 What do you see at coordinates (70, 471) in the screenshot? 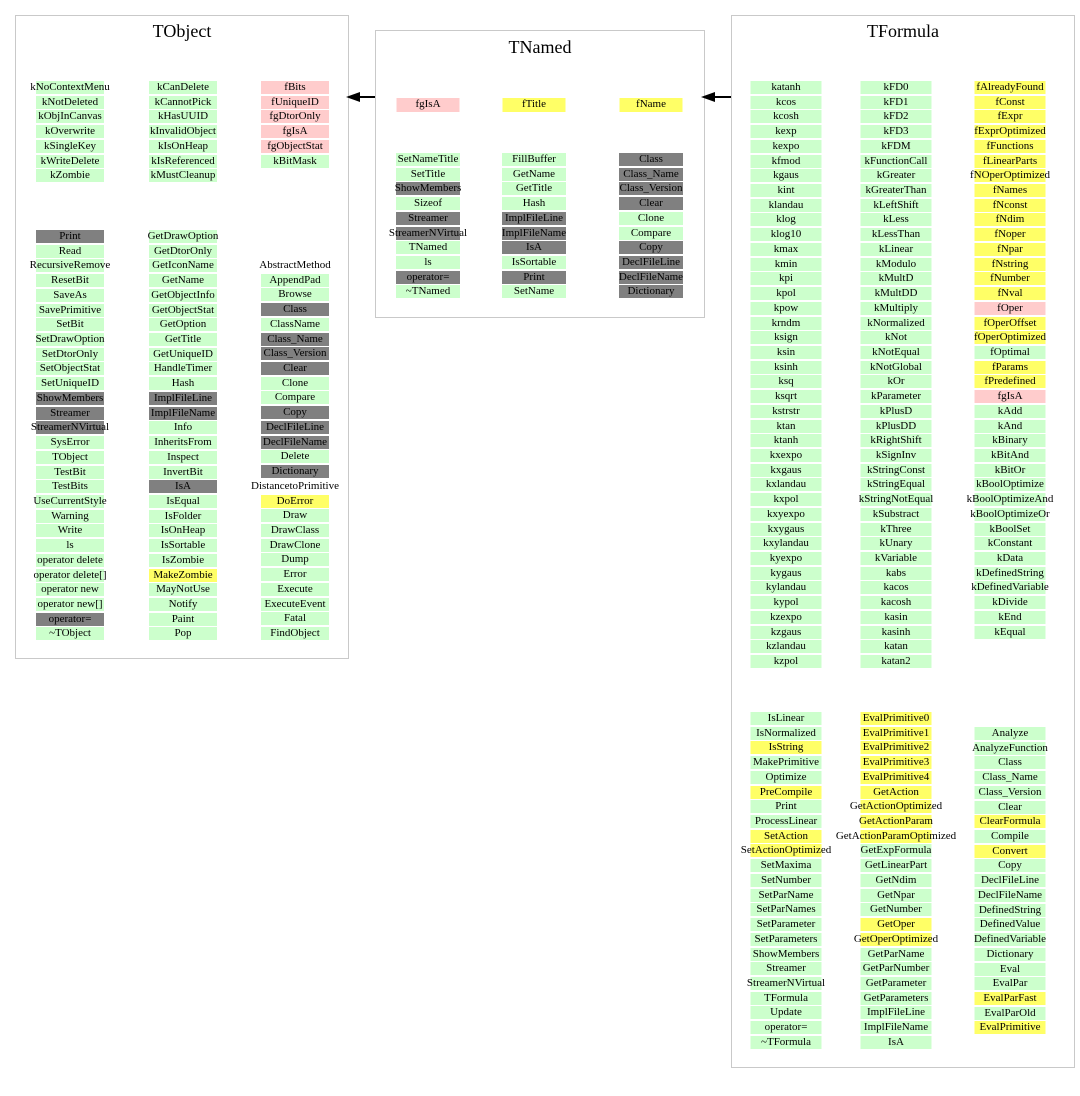
I see `member-label: TestBit` at bounding box center [70, 471].